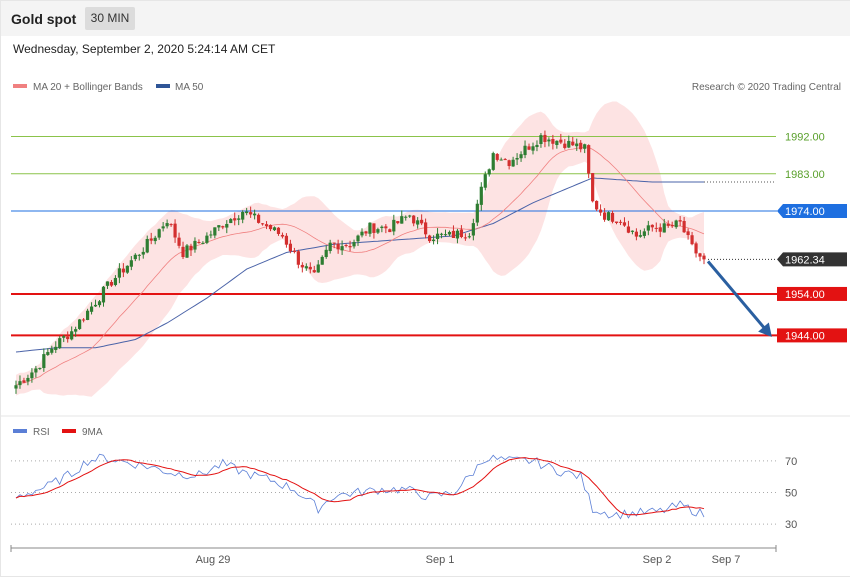  I want to click on chart-header: Gold spot 30 MIN, so click(425, 18).